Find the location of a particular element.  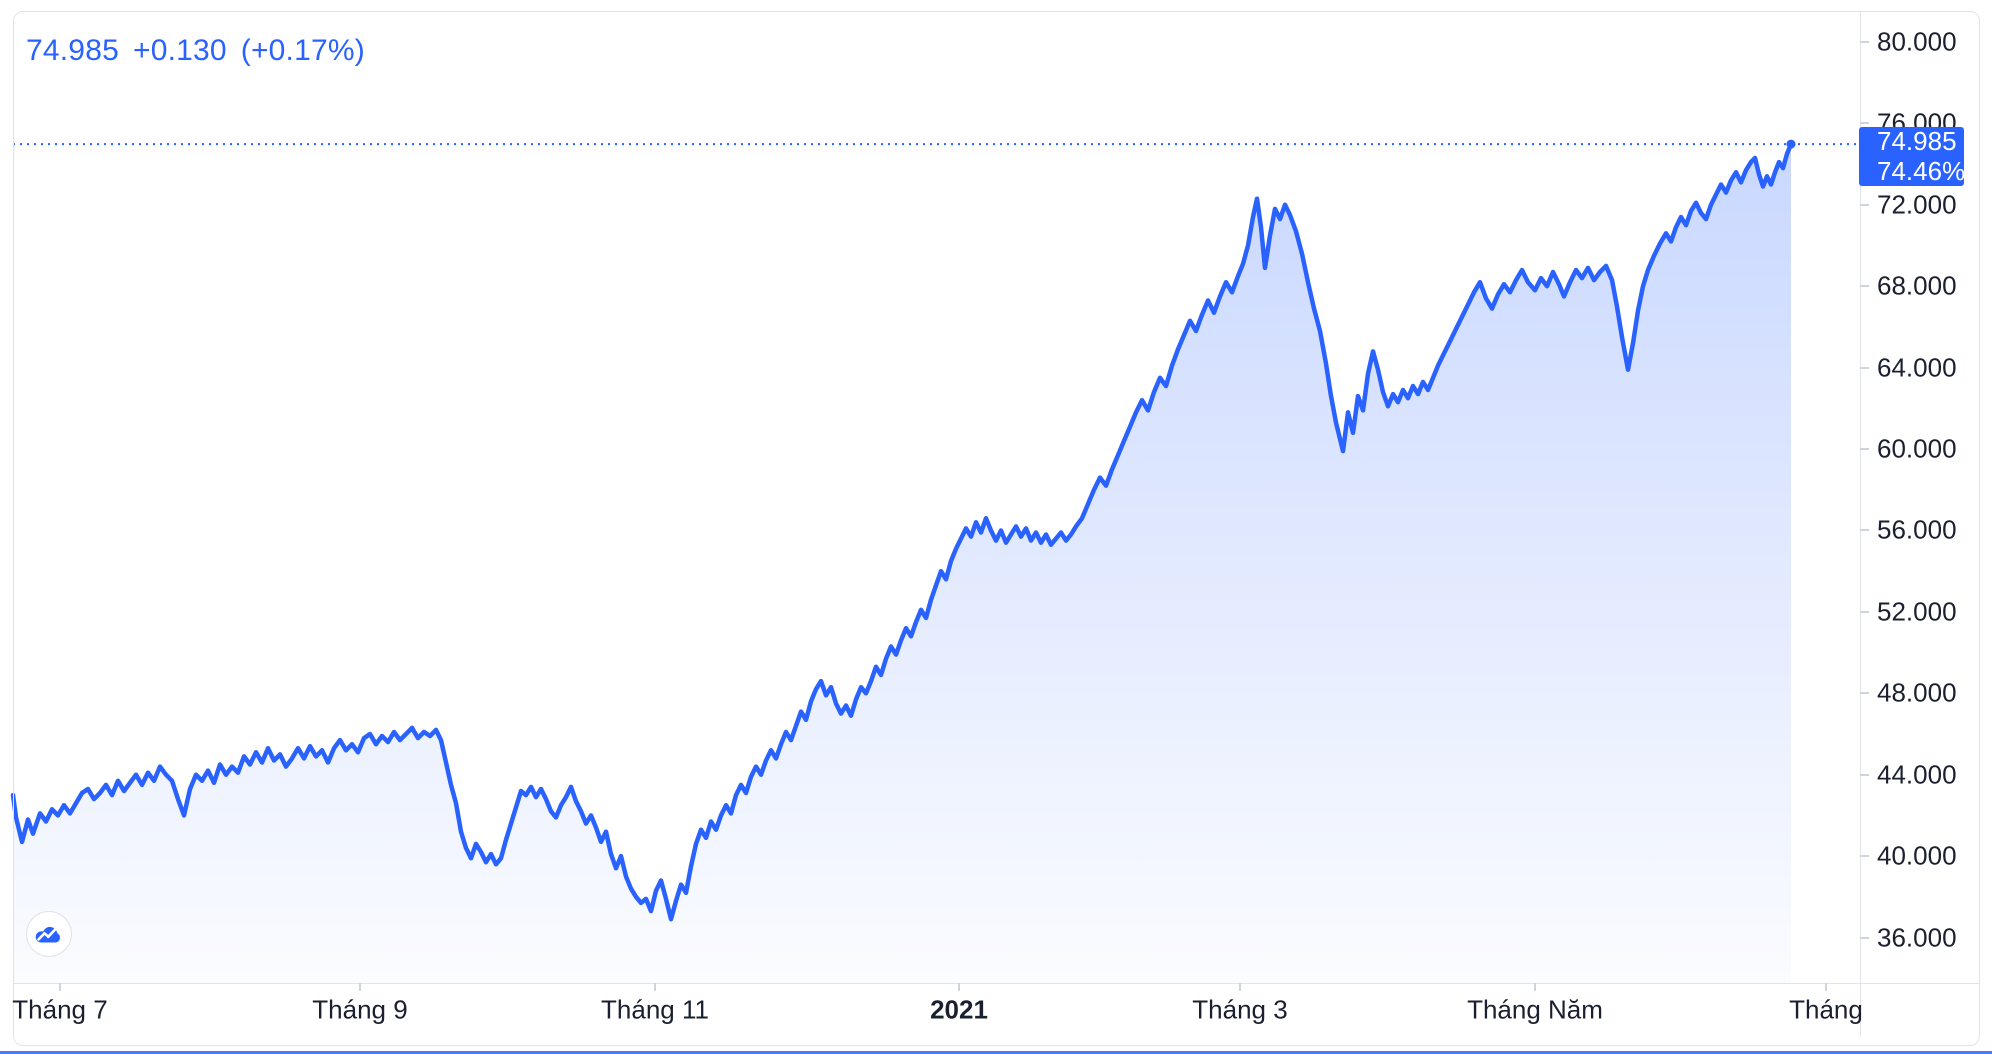

legend-change-percent: (+0.17%) is located at coordinates (302, 50).